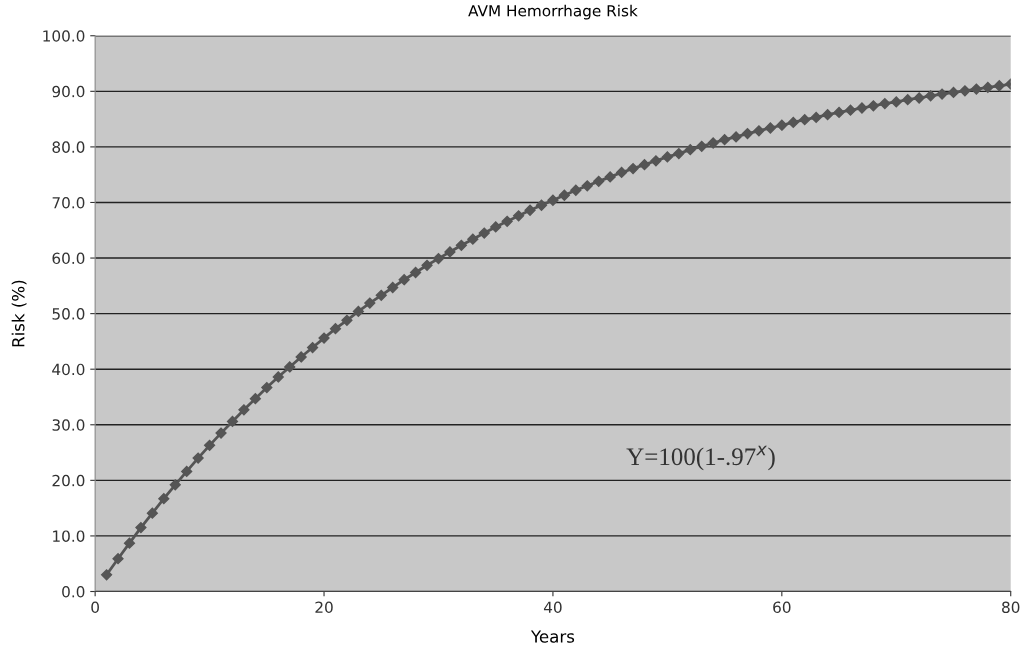 This screenshot has height=650, width=1023. What do you see at coordinates (19, 313) in the screenshot?
I see `y-axis-title: Risk (%)` at bounding box center [19, 313].